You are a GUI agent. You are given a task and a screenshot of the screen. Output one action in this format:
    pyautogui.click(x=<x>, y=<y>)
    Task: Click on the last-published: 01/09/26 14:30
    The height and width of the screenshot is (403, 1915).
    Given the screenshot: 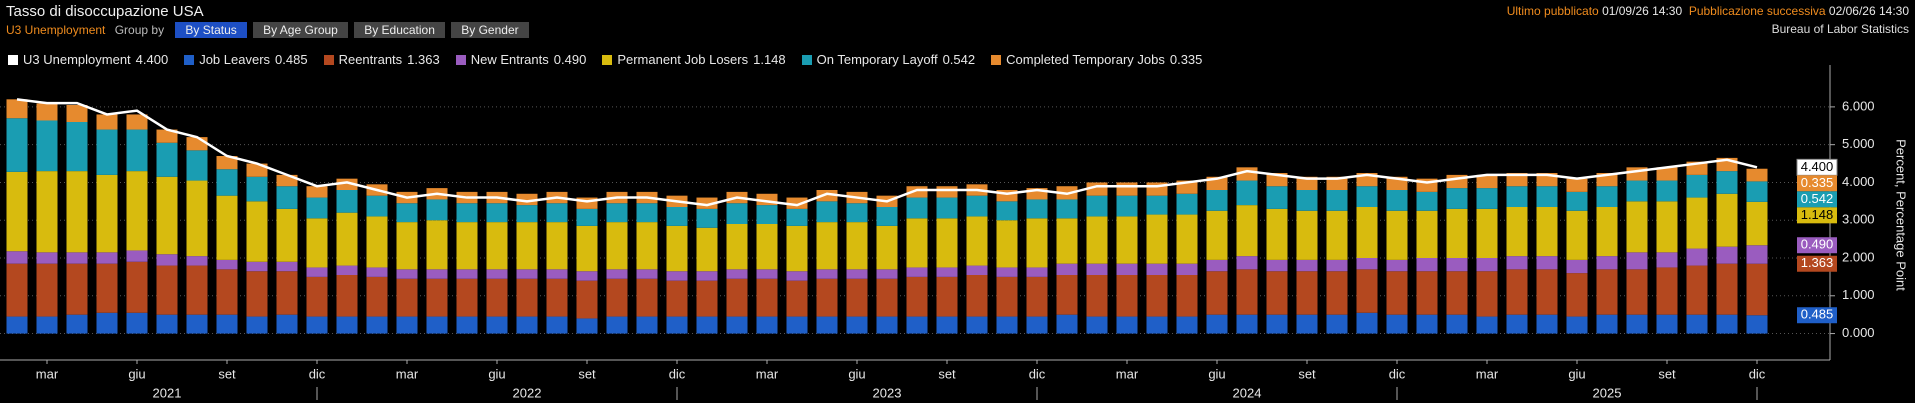 What is the action you would take?
    pyautogui.click(x=1642, y=11)
    